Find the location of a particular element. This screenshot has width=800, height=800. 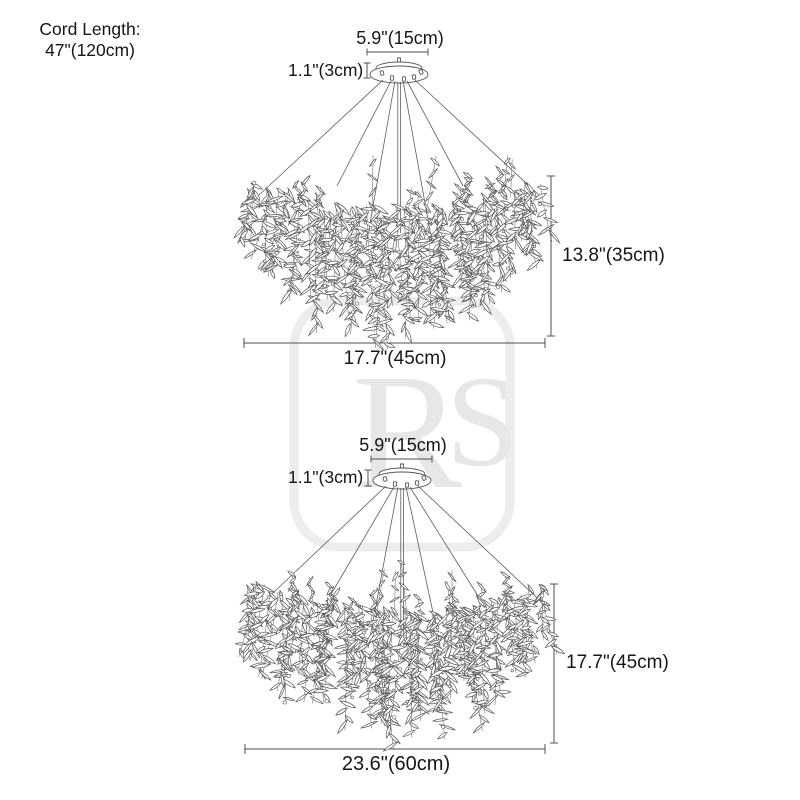

top-fixture-height-dimline is located at coordinates (551, 256).